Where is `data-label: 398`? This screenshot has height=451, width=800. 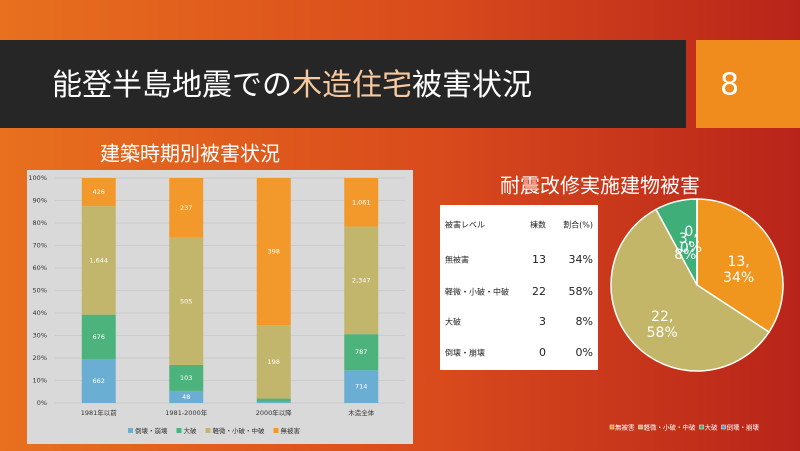
data-label: 398 is located at coordinates (274, 252).